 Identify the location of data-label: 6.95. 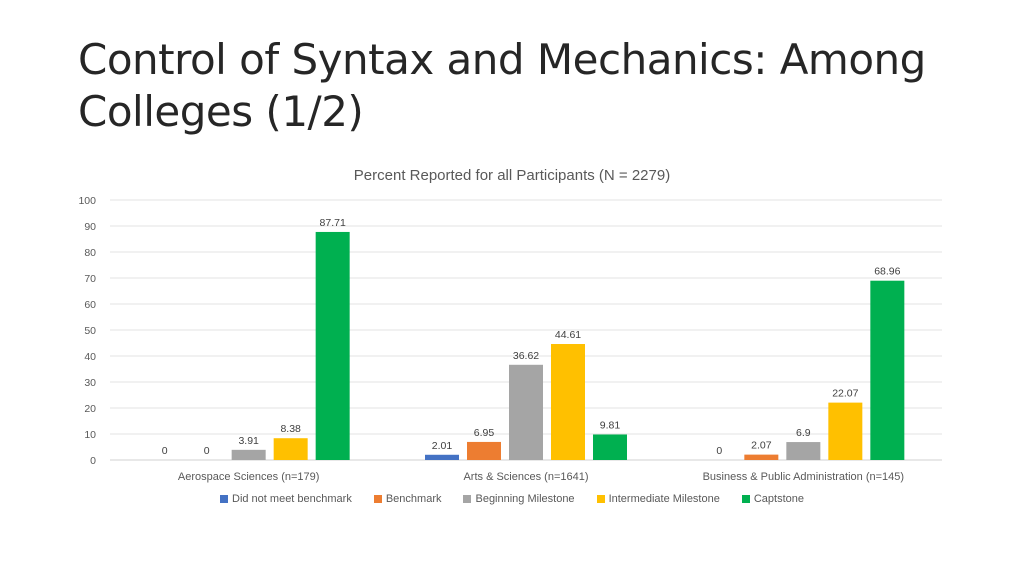
(484, 433).